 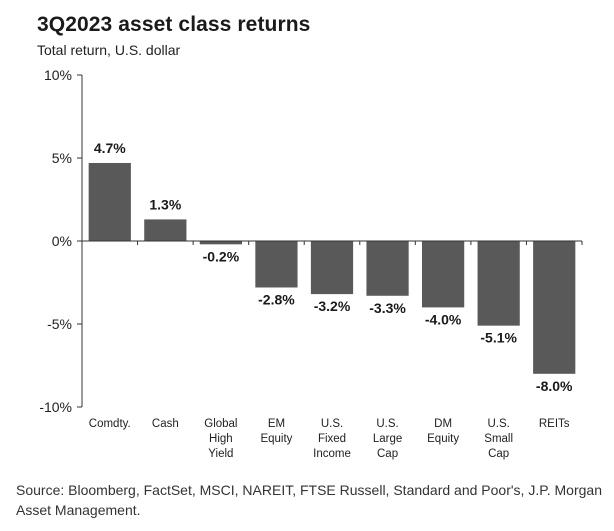 What do you see at coordinates (55, 407) in the screenshot?
I see `y-tick-label: -10%` at bounding box center [55, 407].